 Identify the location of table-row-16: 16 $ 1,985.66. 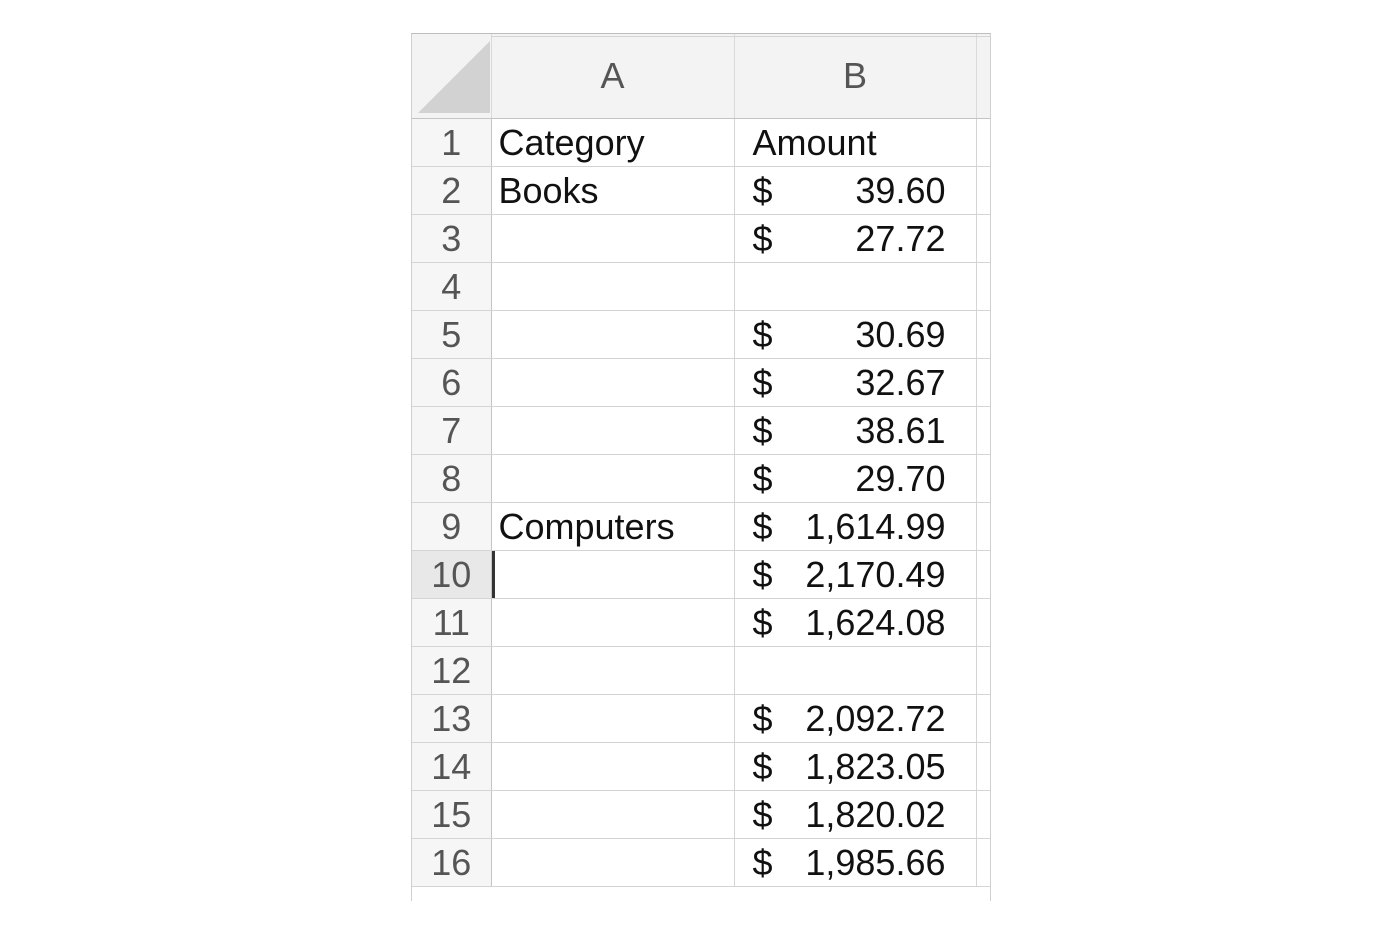
(701, 862).